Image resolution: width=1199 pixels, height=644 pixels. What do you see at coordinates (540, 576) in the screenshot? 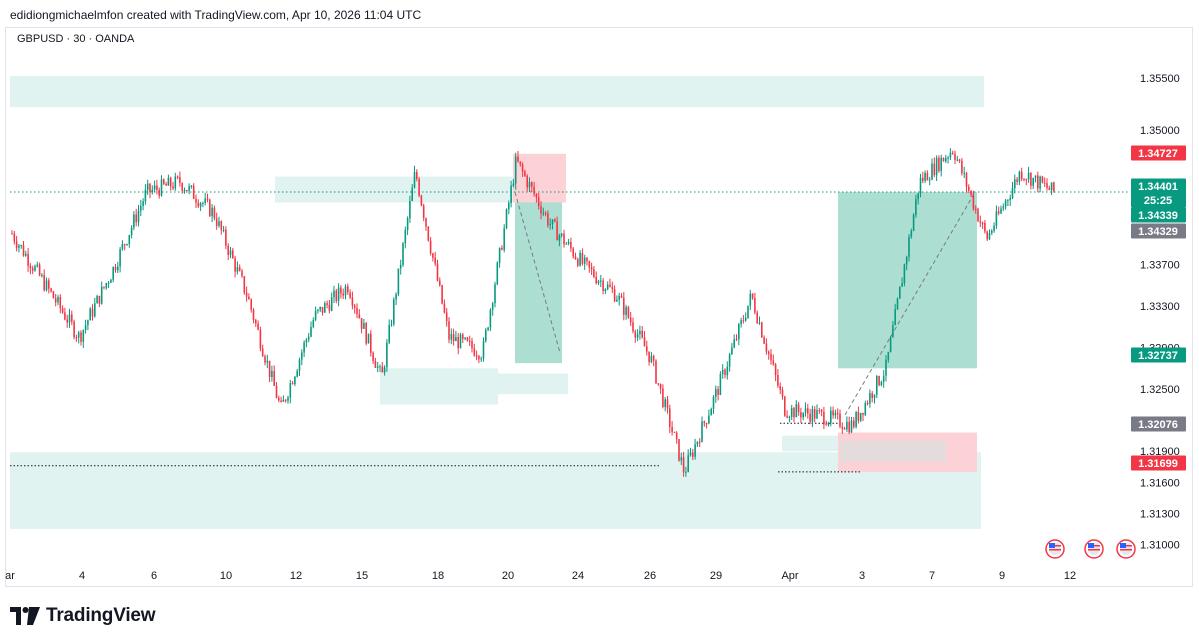
I see `time-axis: ar 4 6 10 12 15 18 20 24 26 29 Apr 3 7 9 12` at bounding box center [540, 576].